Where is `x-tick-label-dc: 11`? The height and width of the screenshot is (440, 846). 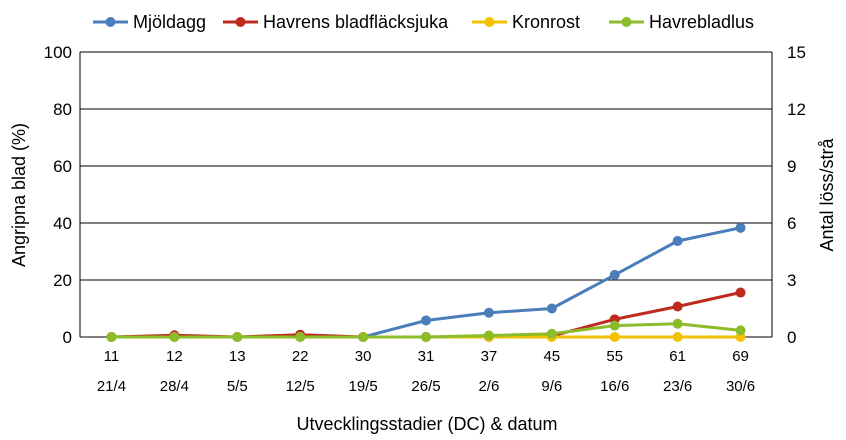 x-tick-label-dc: 11 is located at coordinates (112, 356).